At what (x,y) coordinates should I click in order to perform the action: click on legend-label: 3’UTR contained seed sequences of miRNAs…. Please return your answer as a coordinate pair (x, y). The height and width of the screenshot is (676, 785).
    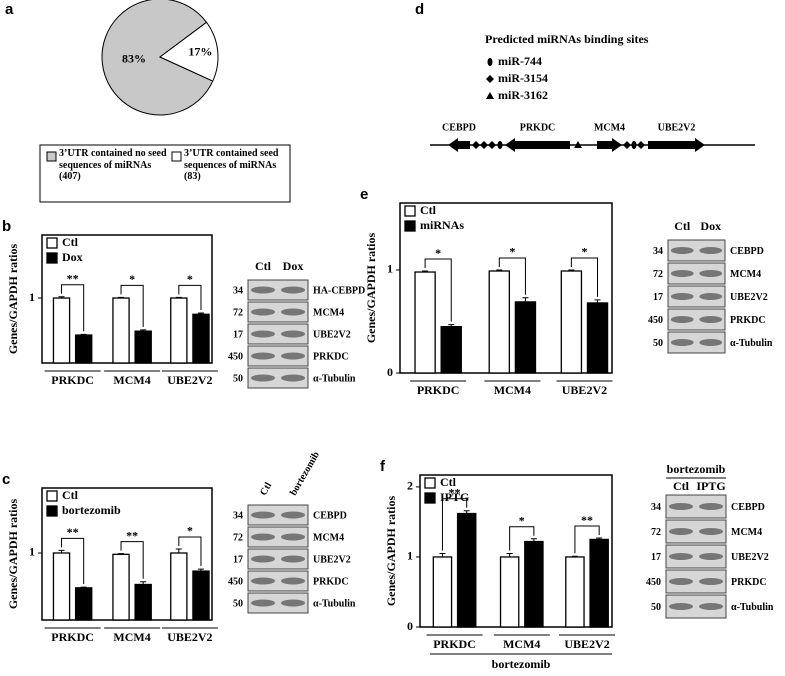
    Looking at the image, I should click on (231, 165).